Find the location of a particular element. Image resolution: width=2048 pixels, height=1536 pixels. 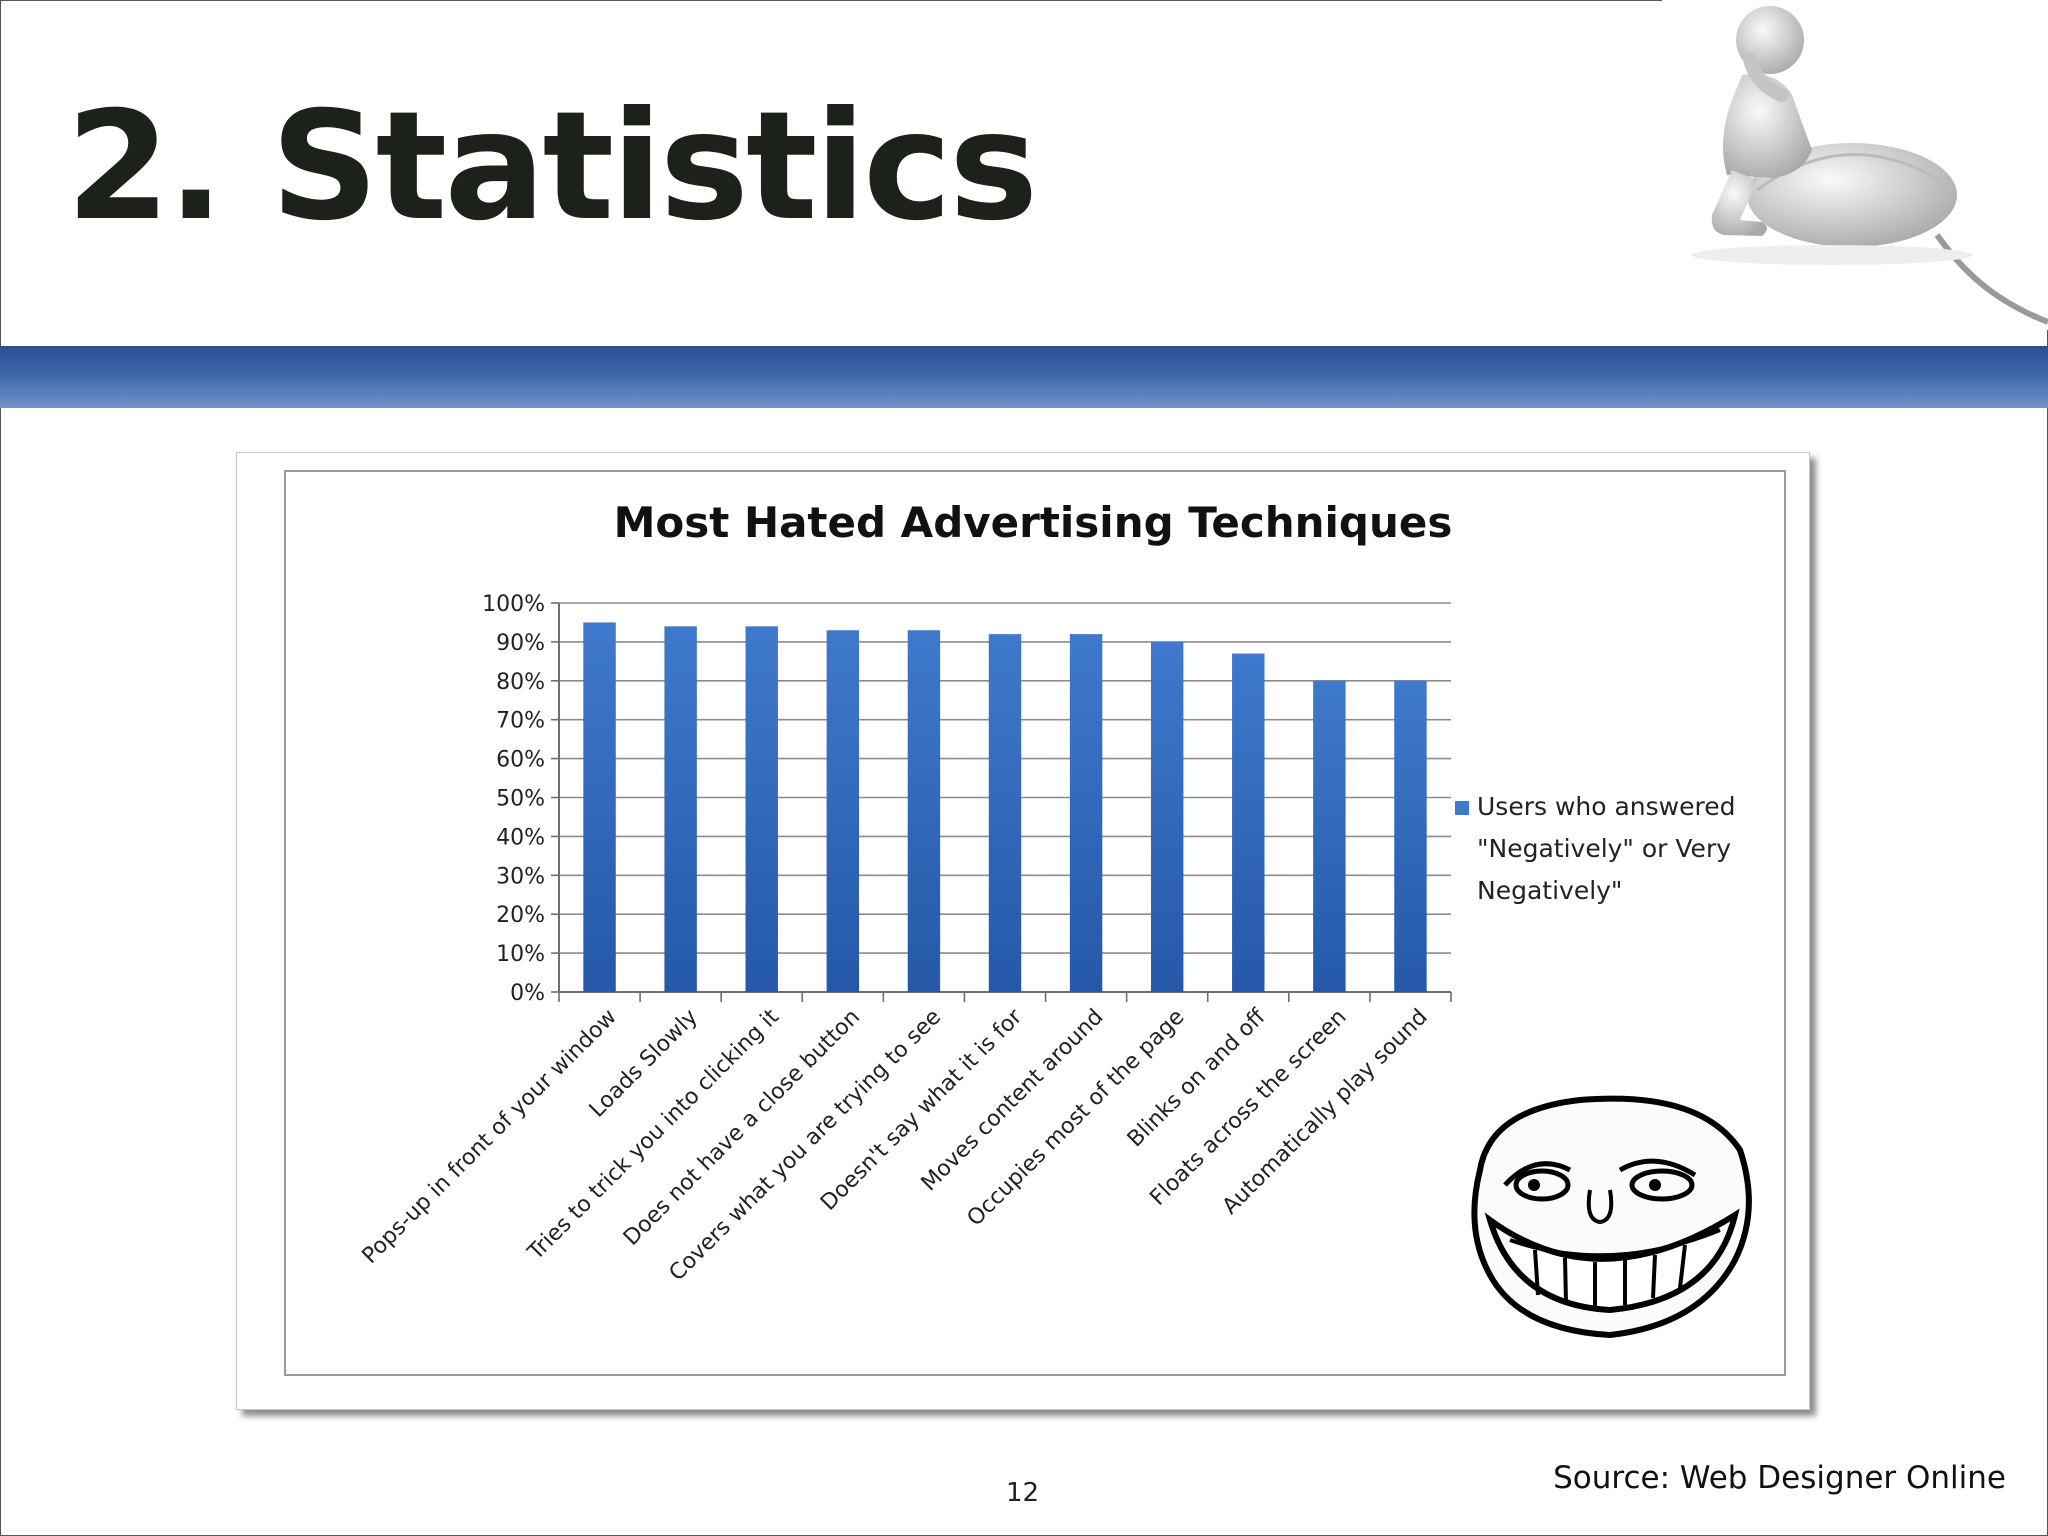

x-tick-label: Blinks on and off is located at coordinates (1197, 1078).